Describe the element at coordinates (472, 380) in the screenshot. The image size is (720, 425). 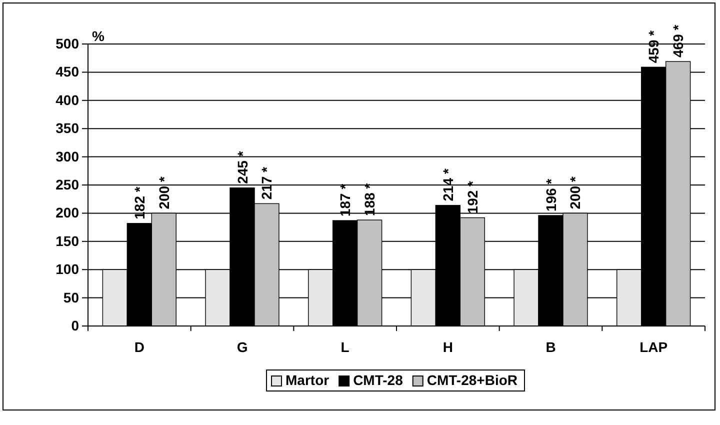
I see `legend-label: CMT-28+BioR` at that location.